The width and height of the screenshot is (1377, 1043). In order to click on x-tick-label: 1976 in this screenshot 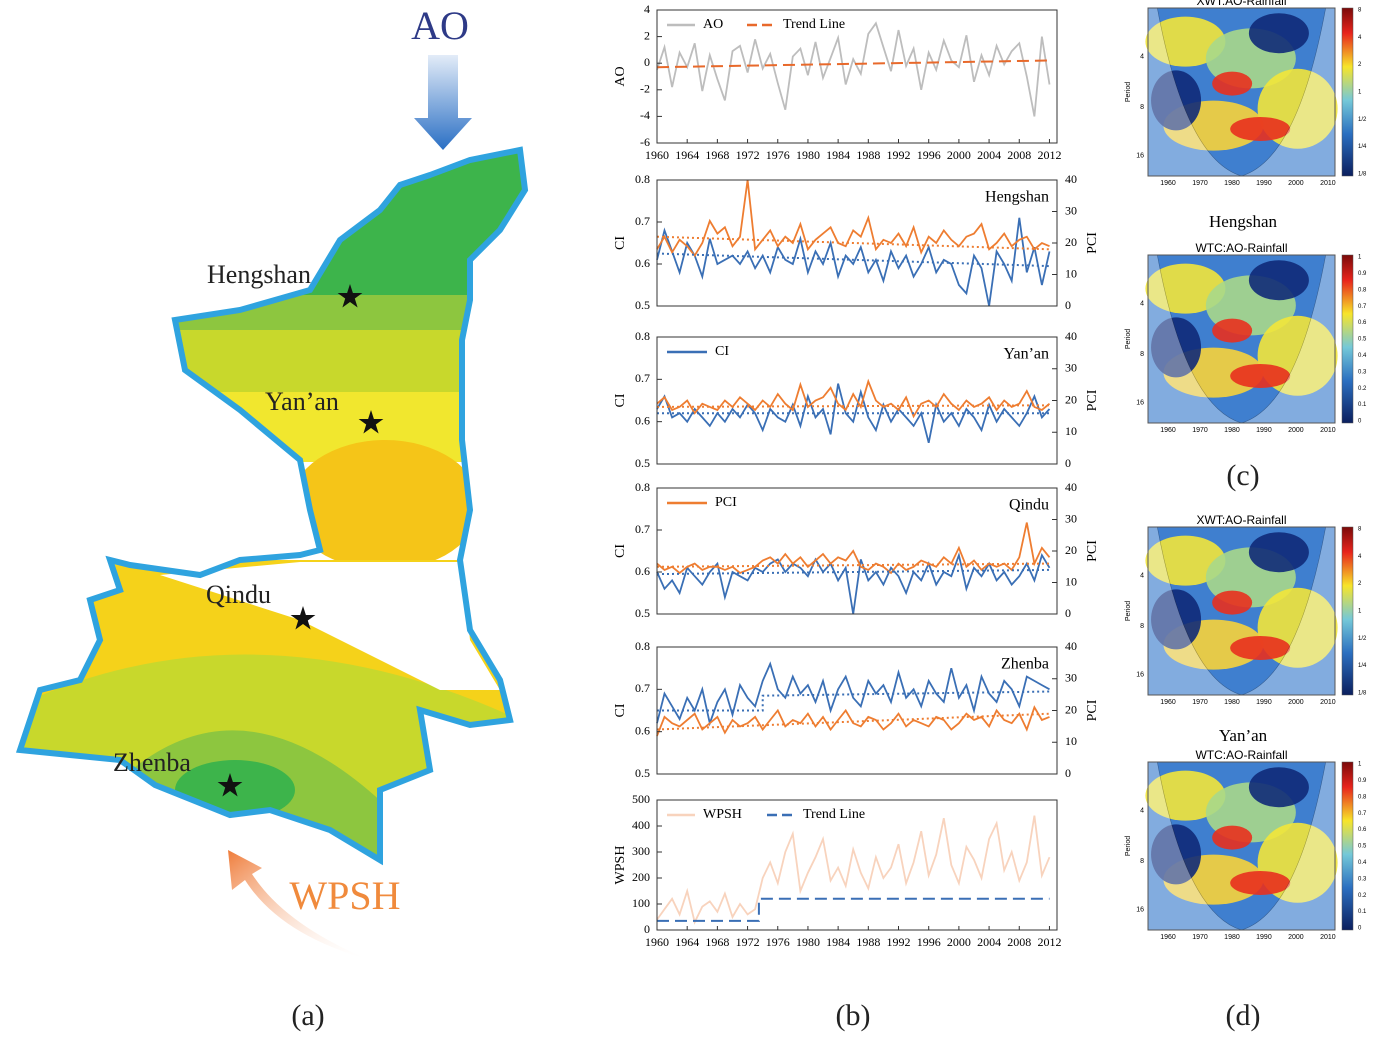, I will do `click(778, 155)`.